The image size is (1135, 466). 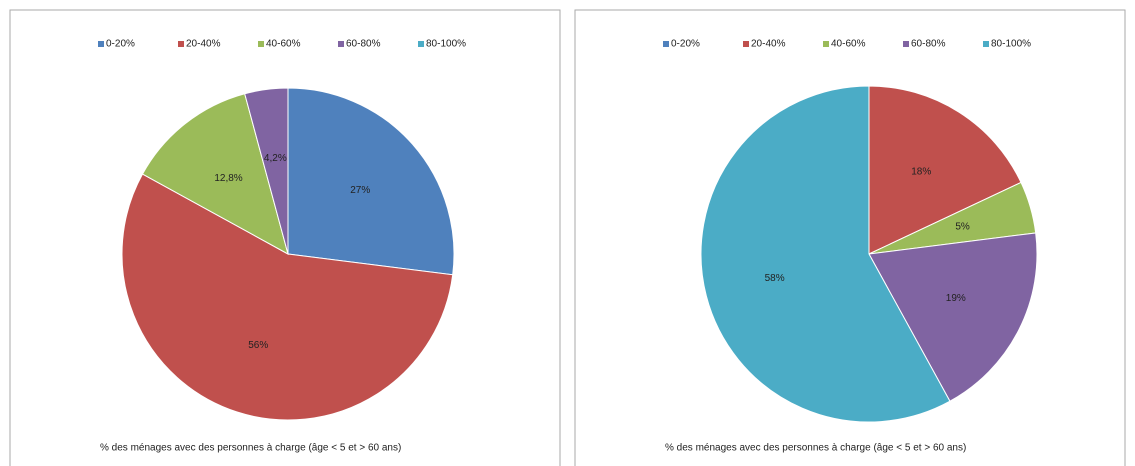 I want to click on slice-label: 27%, so click(x=360, y=190).